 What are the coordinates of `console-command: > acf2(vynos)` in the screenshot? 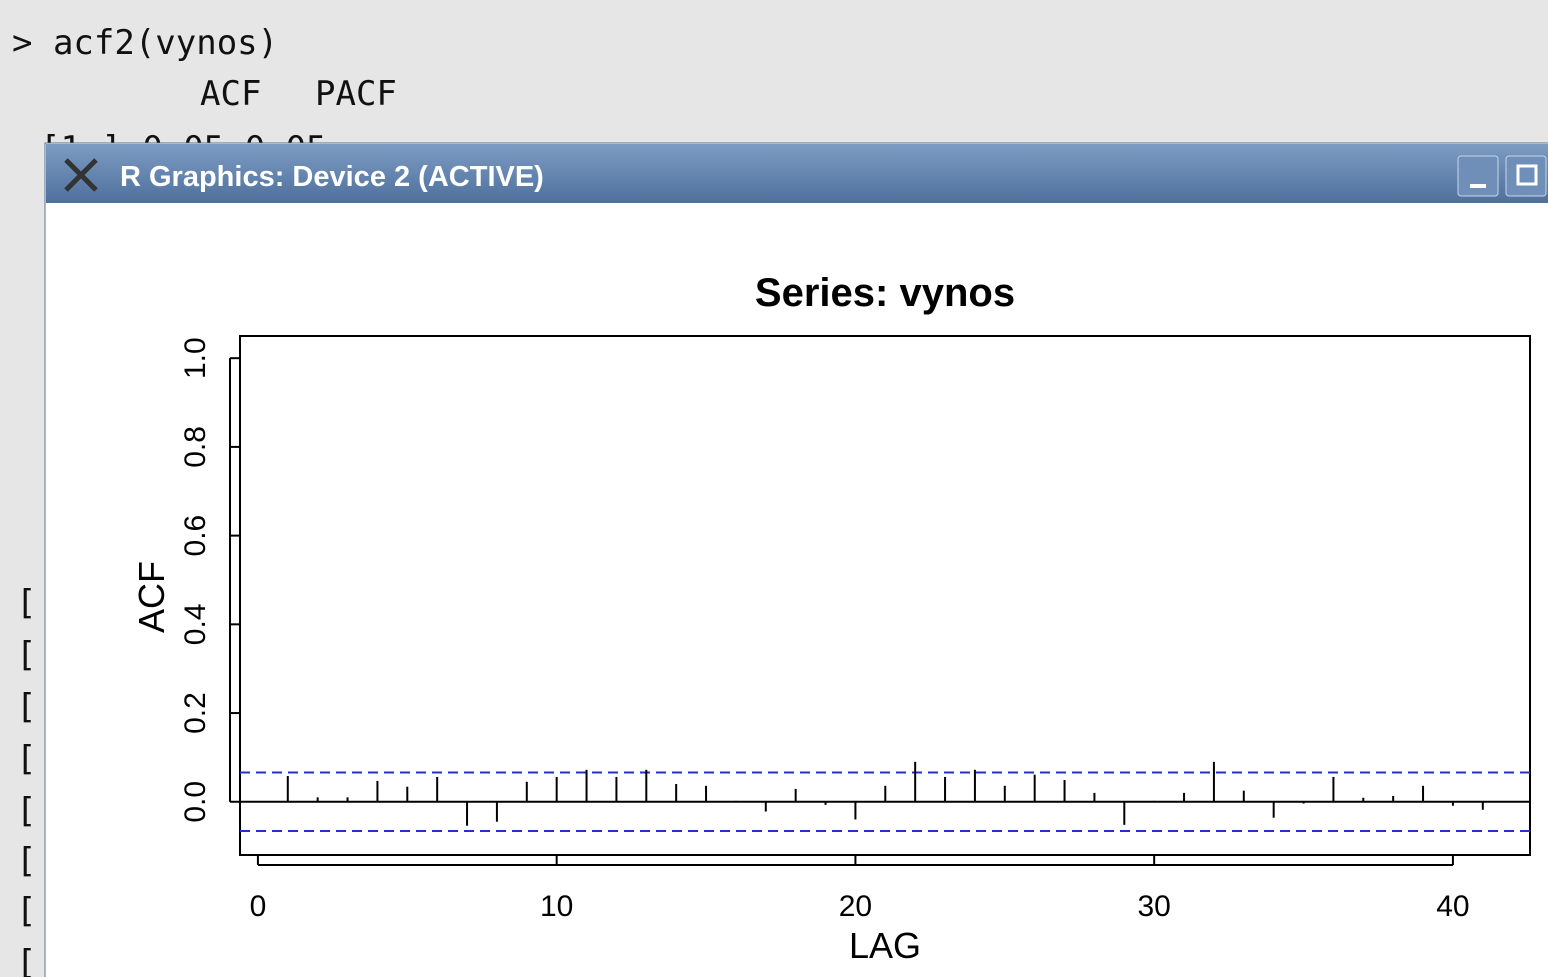 It's located at (145, 43).